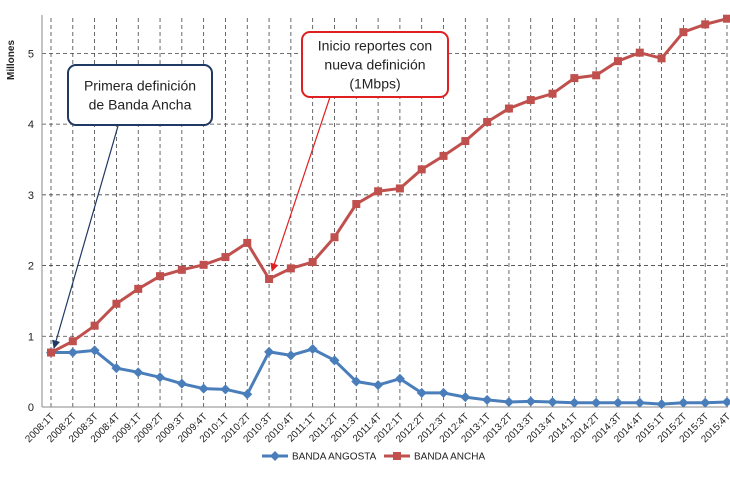 The image size is (730, 489). I want to click on annotation-text: (1Mbps), so click(374, 84).